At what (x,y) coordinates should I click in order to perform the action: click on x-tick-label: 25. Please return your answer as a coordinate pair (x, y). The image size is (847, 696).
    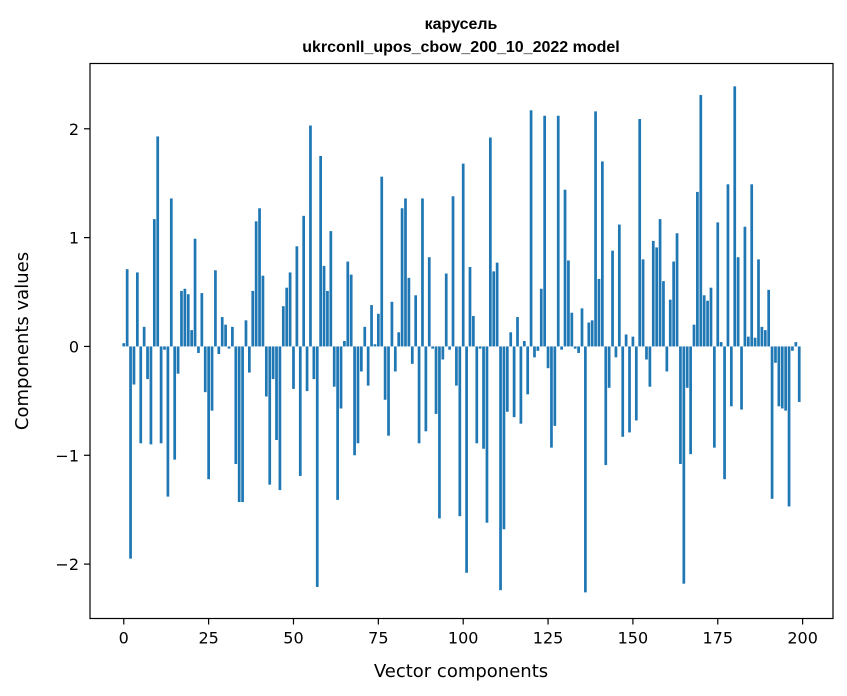
    Looking at the image, I should click on (208, 638).